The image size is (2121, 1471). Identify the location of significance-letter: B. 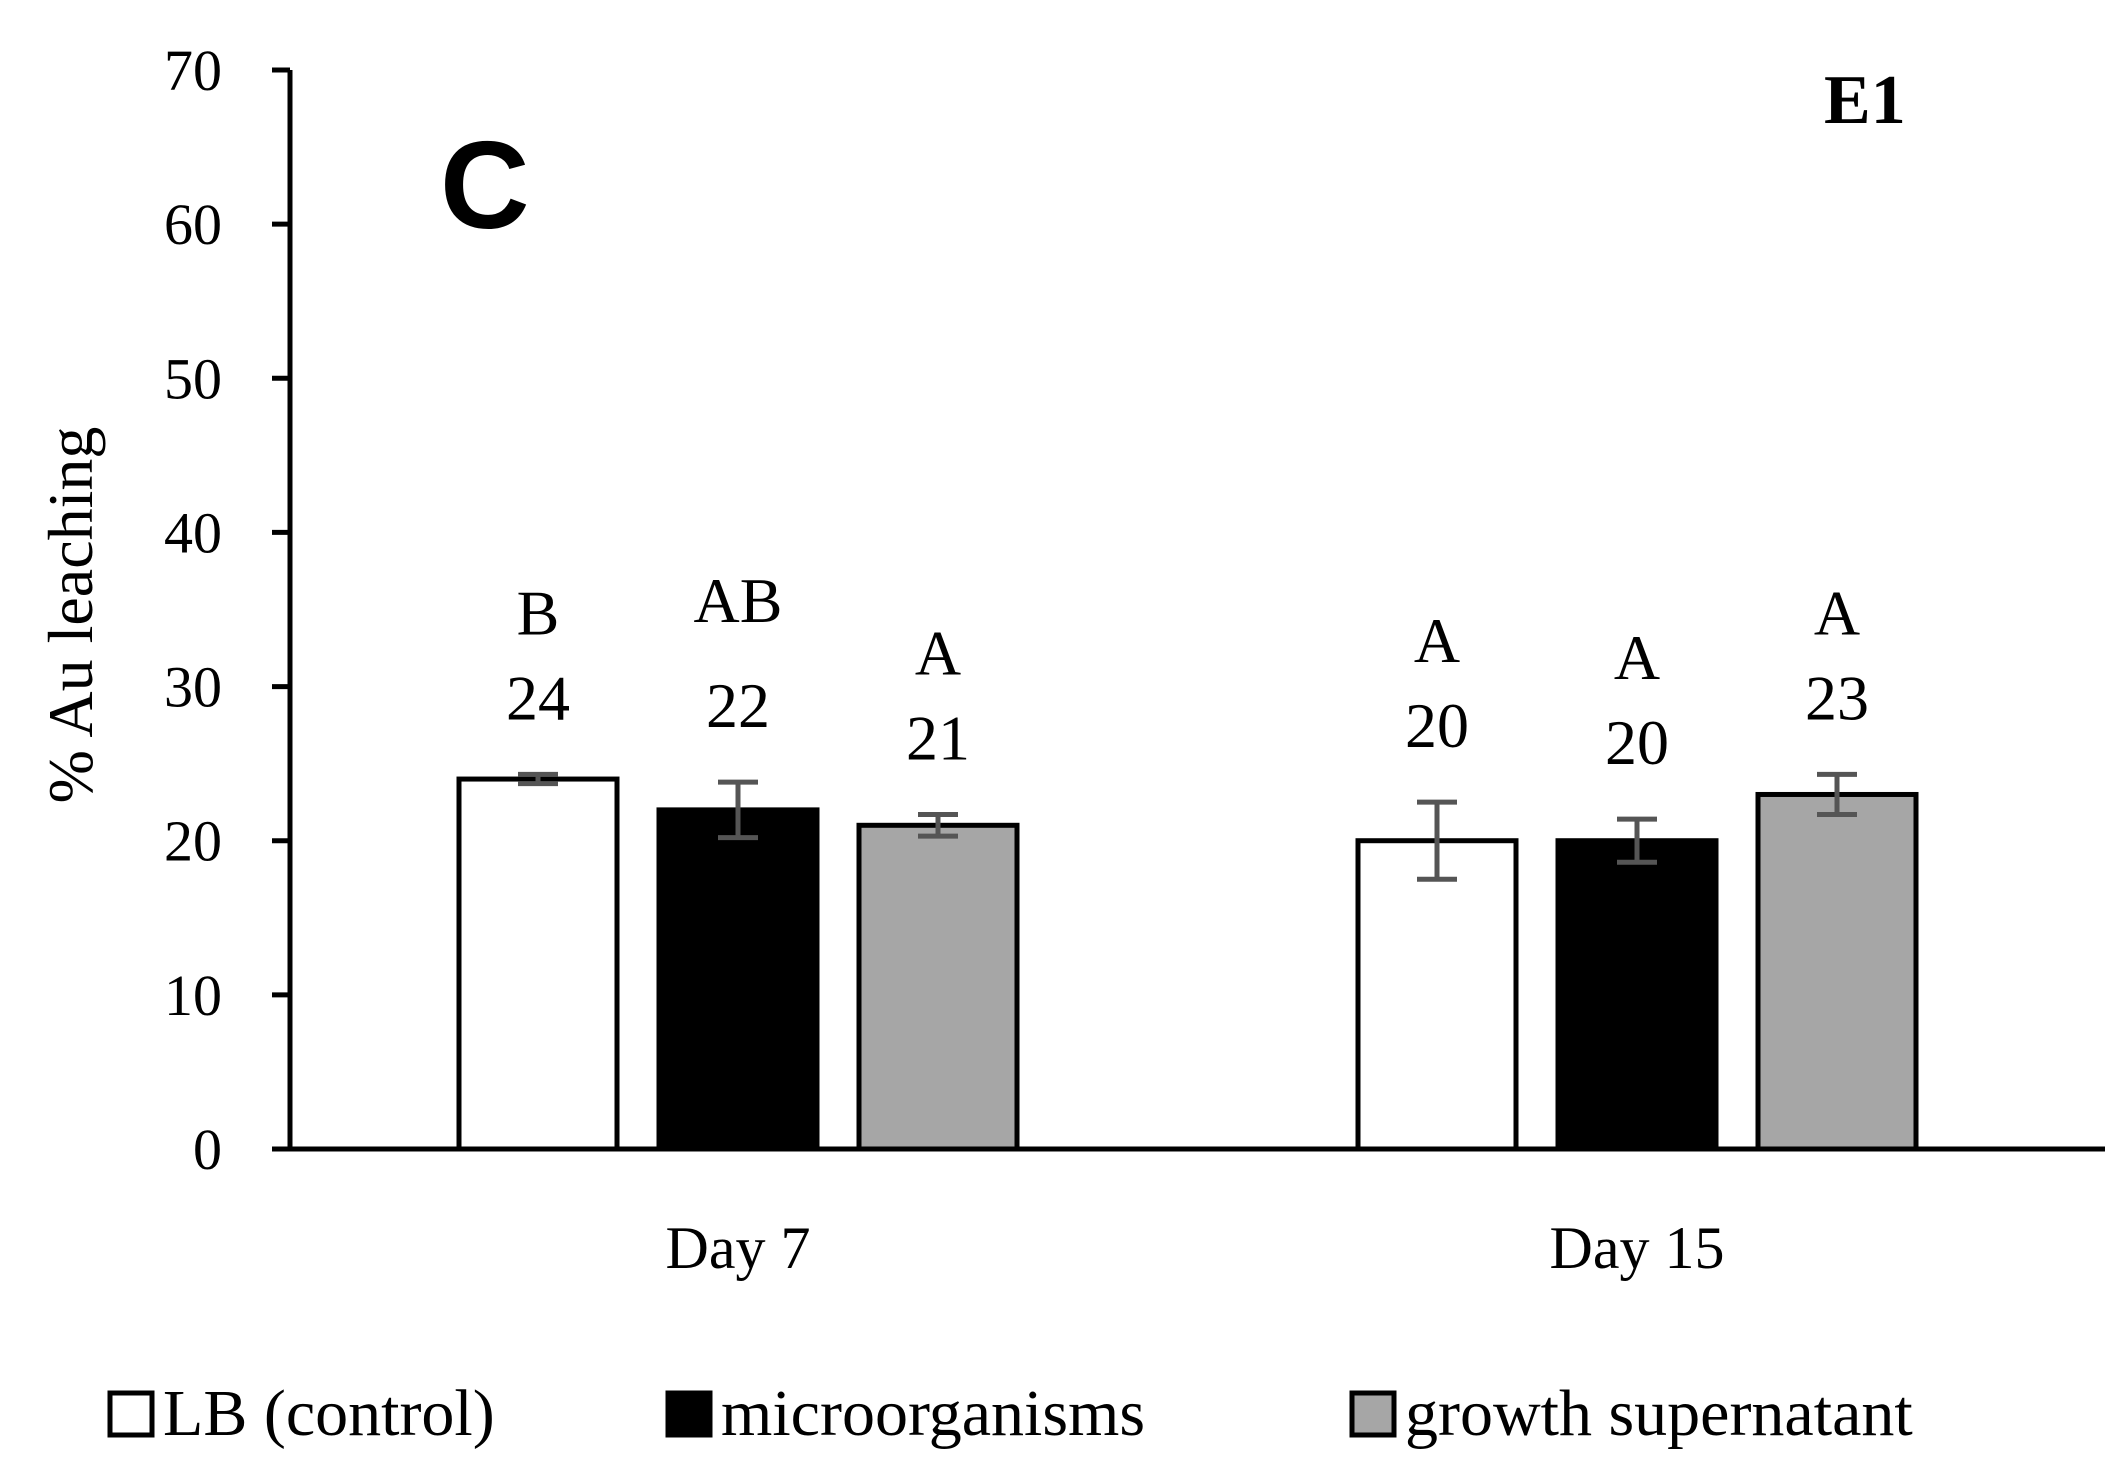
(538, 612).